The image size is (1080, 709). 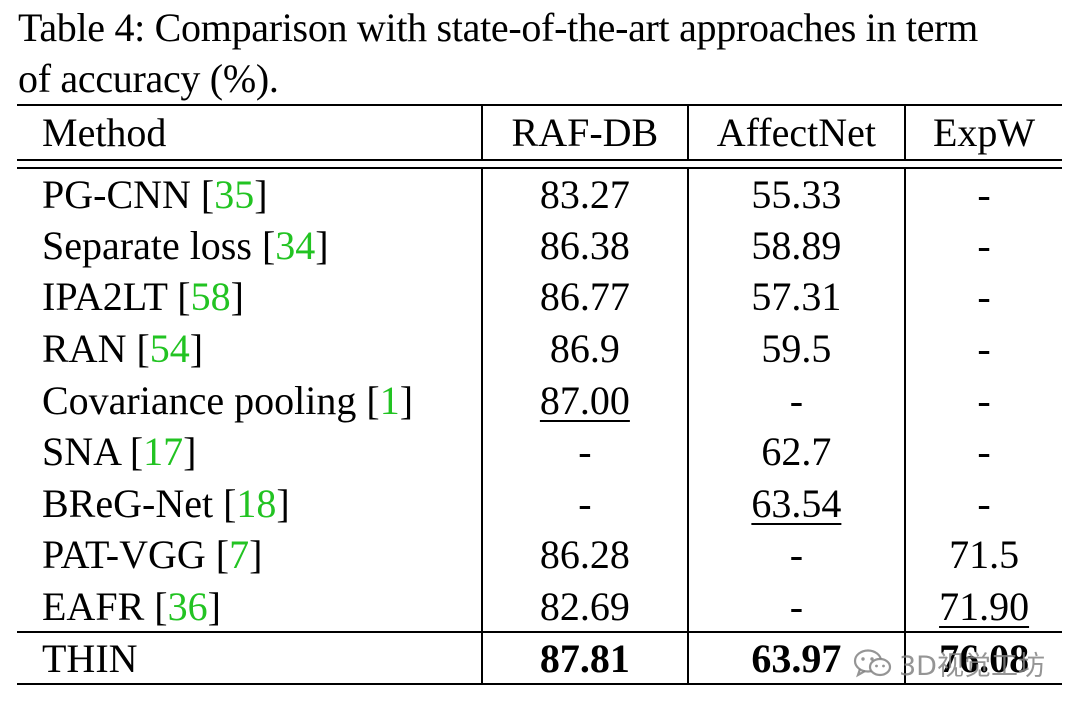 I want to click on method-cell: EAFR [36], so click(x=131, y=606).